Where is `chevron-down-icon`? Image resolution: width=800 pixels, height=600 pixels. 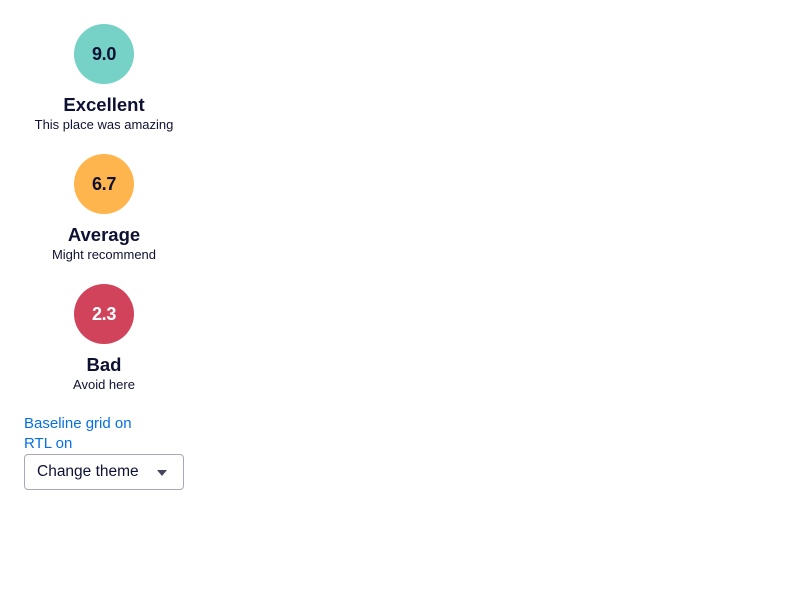 chevron-down-icon is located at coordinates (162, 473).